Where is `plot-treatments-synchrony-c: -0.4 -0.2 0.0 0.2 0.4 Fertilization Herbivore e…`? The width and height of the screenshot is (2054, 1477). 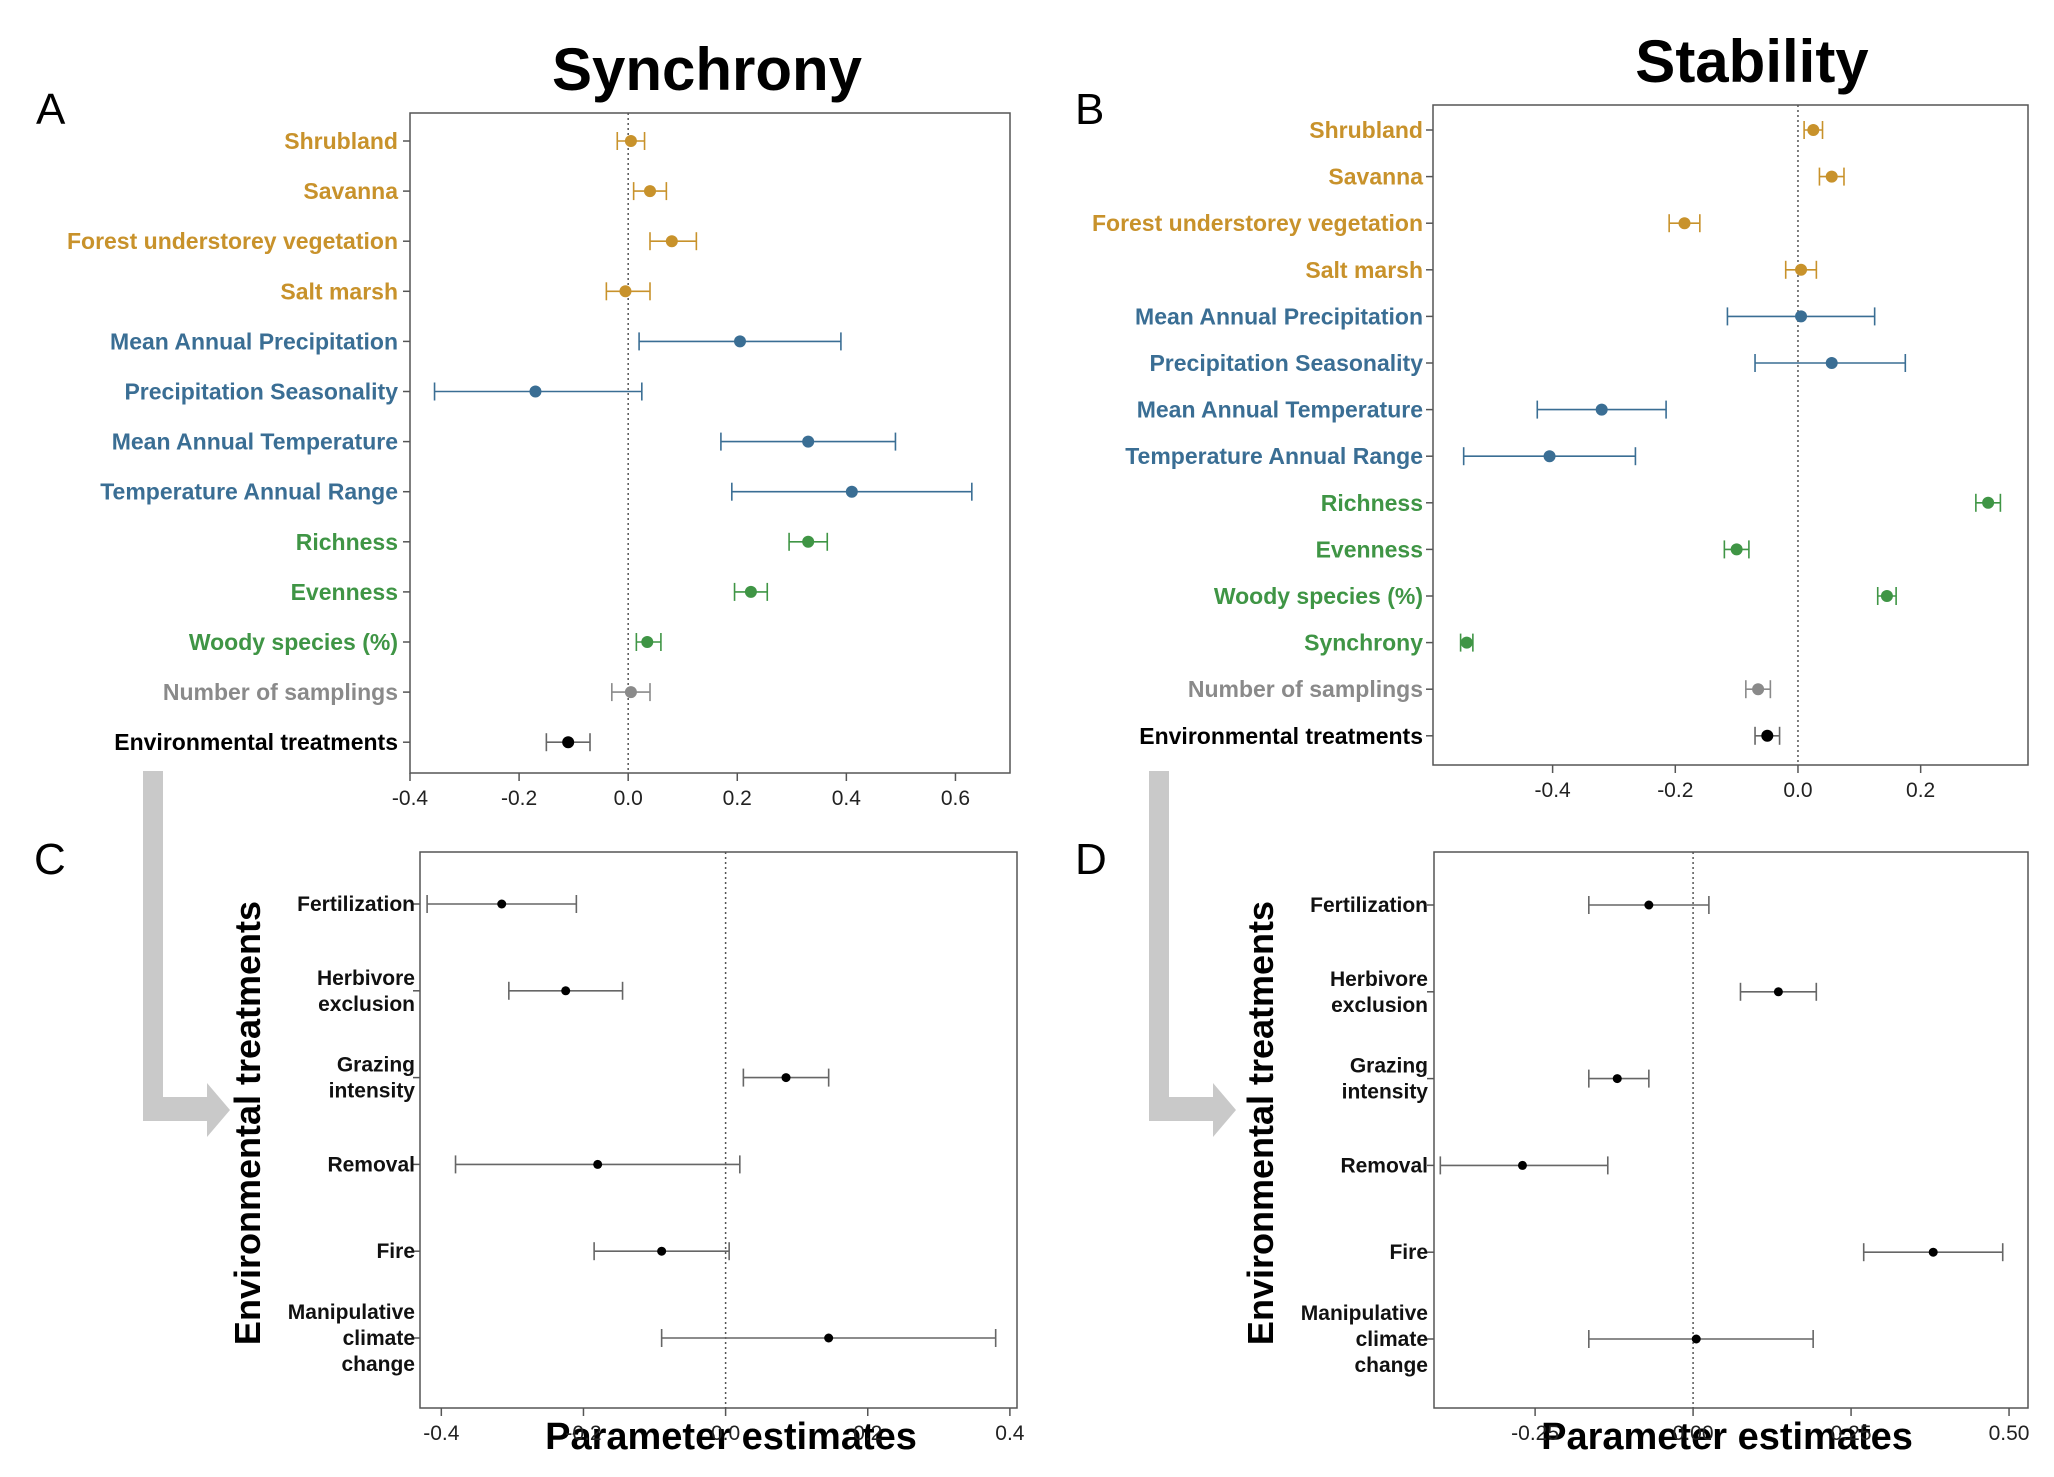
plot-treatments-synchrony-c: -0.4 -0.2 0.0 0.2 0.4 Fertilization Herbivore e… is located at coordinates (656, 1148).